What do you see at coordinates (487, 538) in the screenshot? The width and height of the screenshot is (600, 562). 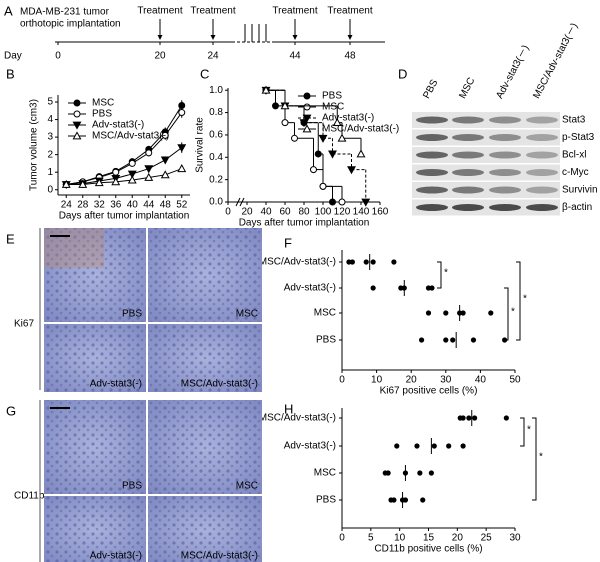 I see `x-tick-label: 25` at bounding box center [487, 538].